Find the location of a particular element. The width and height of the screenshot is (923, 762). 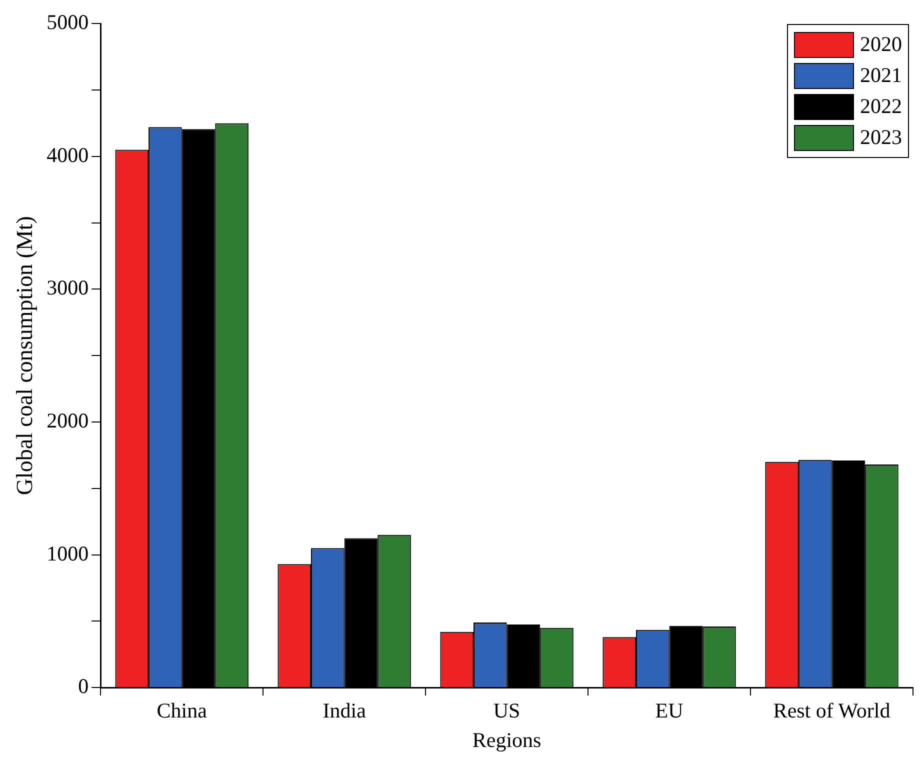

y-tick-label: 2000 is located at coordinates (67, 420).